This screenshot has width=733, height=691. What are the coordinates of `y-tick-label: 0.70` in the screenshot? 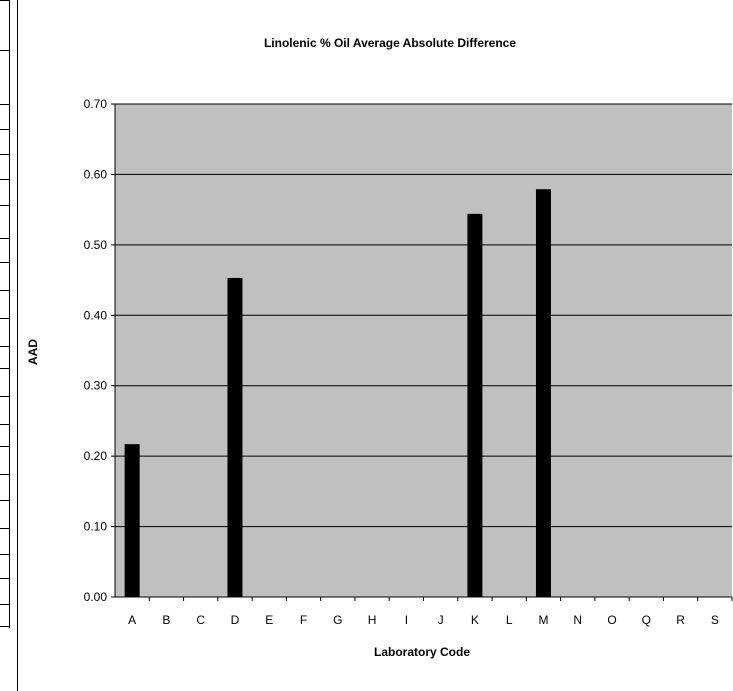 It's located at (96, 104).